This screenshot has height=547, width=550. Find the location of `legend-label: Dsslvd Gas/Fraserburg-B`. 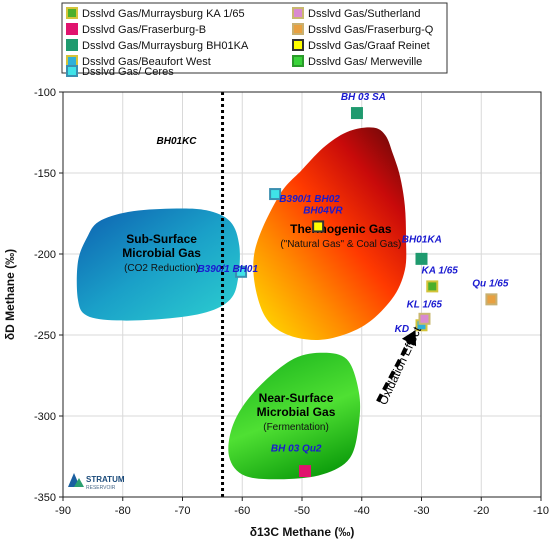

legend-label: Dsslvd Gas/Fraserburg-B is located at coordinates (144, 30).